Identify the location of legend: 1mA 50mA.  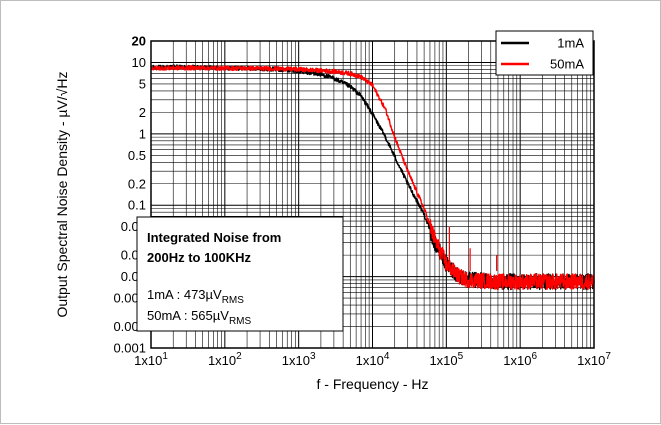
(544, 53).